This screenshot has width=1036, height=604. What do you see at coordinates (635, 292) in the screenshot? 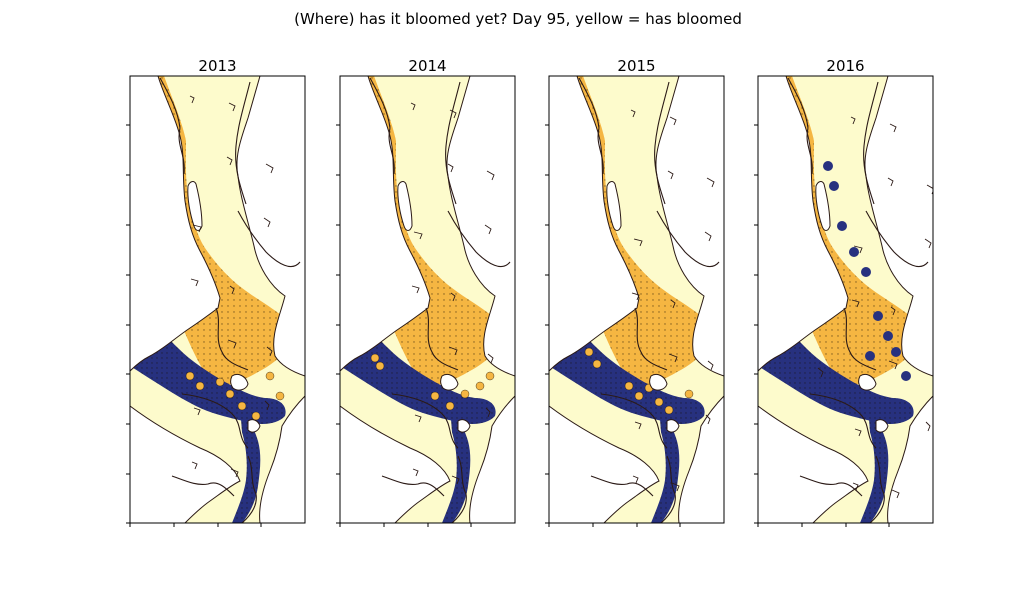
I see `map-panel-2015: 2015` at bounding box center [635, 292].